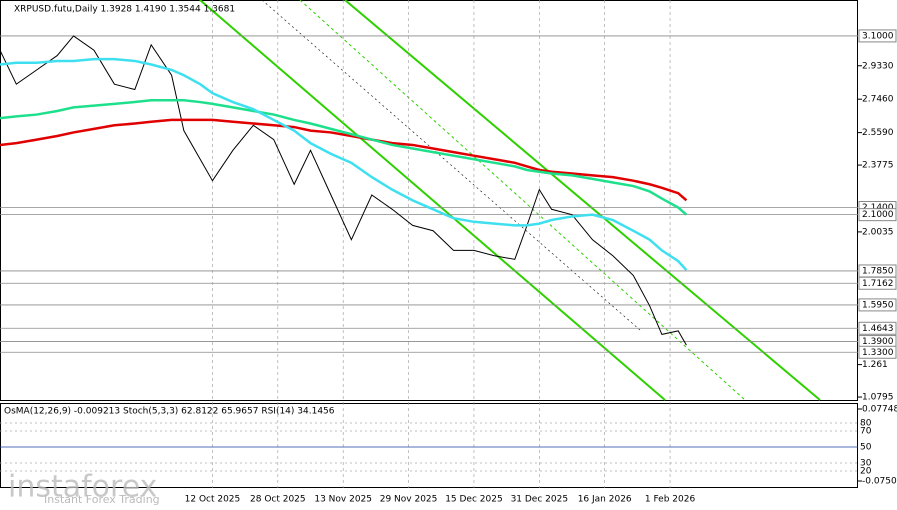  What do you see at coordinates (878, 66) in the screenshot?
I see `y-tick-label: 2.9330` at bounding box center [878, 66].